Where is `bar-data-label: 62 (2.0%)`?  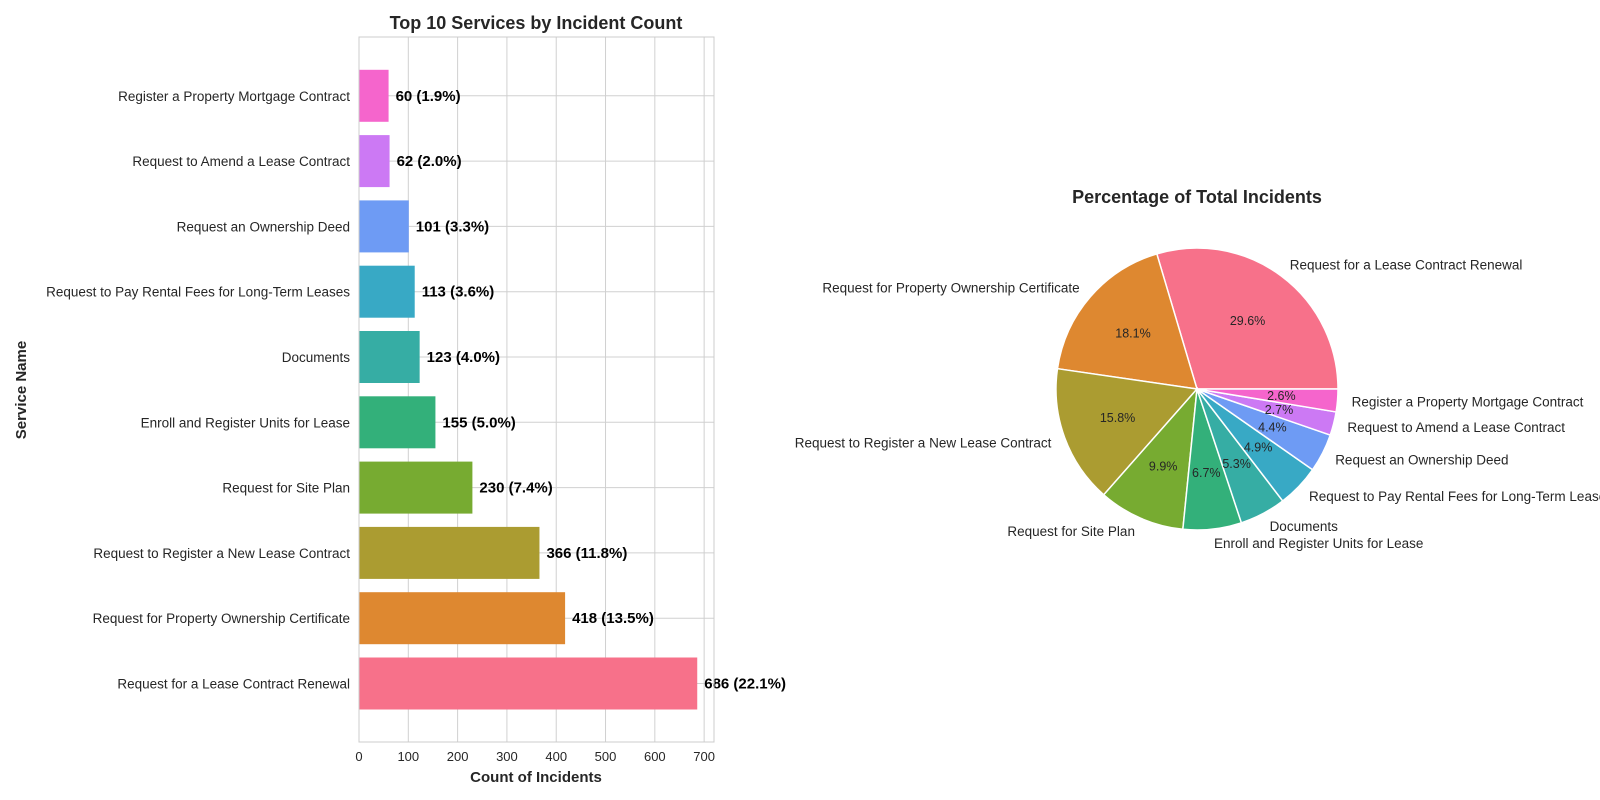
bar-data-label: 62 (2.0%) is located at coordinates (429, 161).